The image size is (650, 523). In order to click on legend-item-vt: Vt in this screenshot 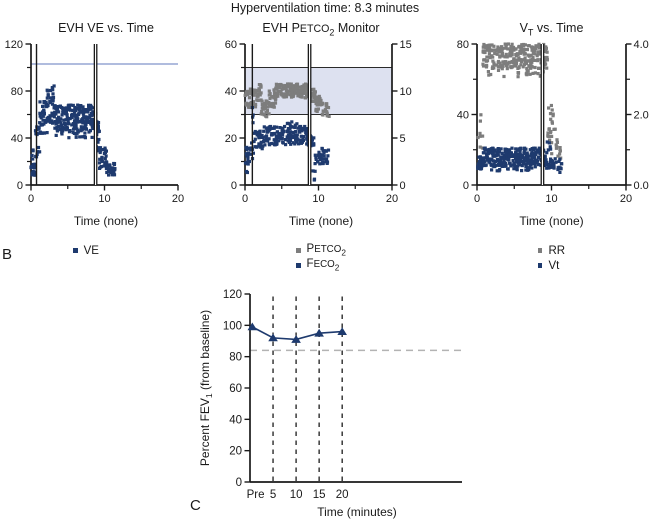, I will do `click(551, 265)`.